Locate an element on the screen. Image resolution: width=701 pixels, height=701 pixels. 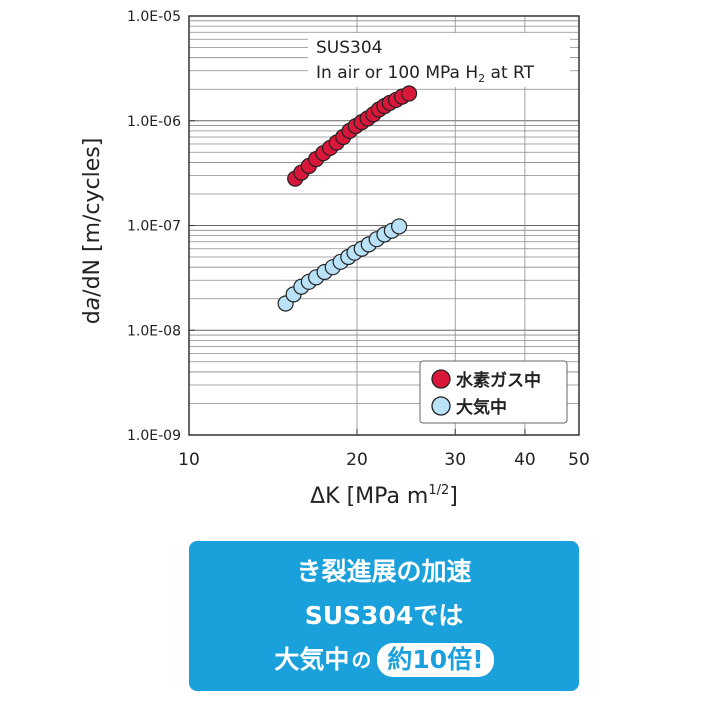
series-air is located at coordinates (342, 265).